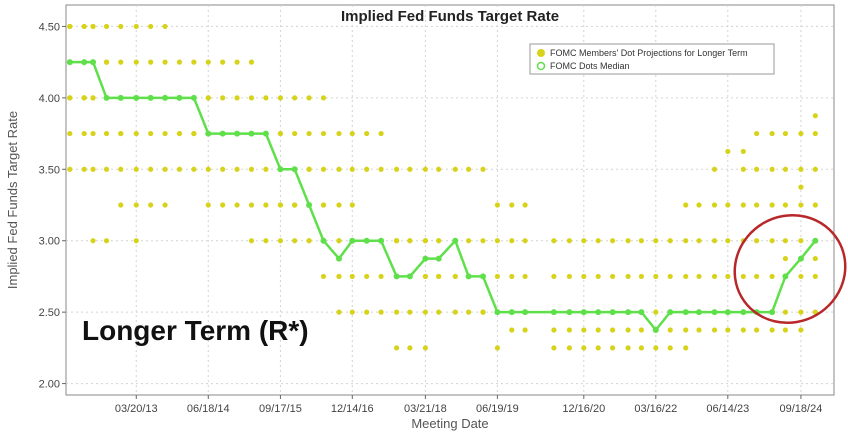  What do you see at coordinates (583, 409) in the screenshot?
I see `x-tick-label: 12/16/20` at bounding box center [583, 409].